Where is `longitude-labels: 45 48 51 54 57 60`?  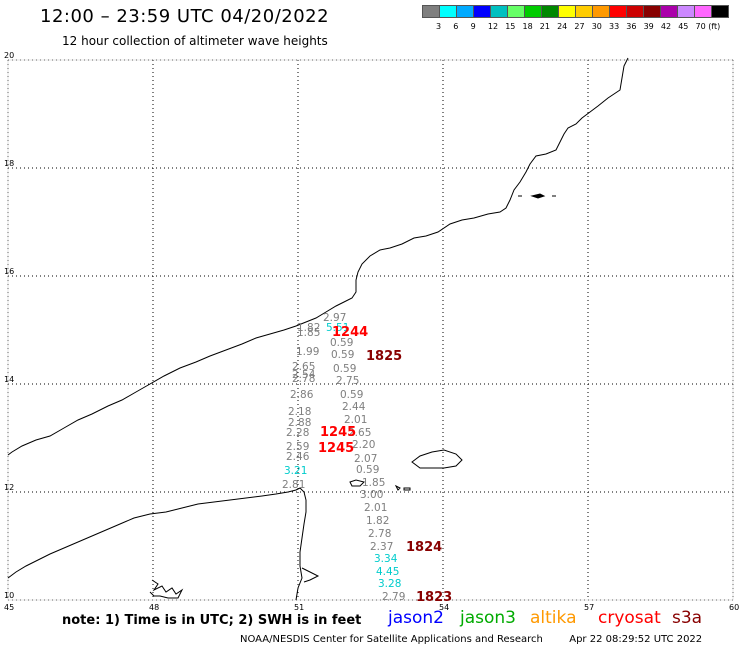 longitude-labels: 45 48 51 54 57 60 is located at coordinates (371, 607).